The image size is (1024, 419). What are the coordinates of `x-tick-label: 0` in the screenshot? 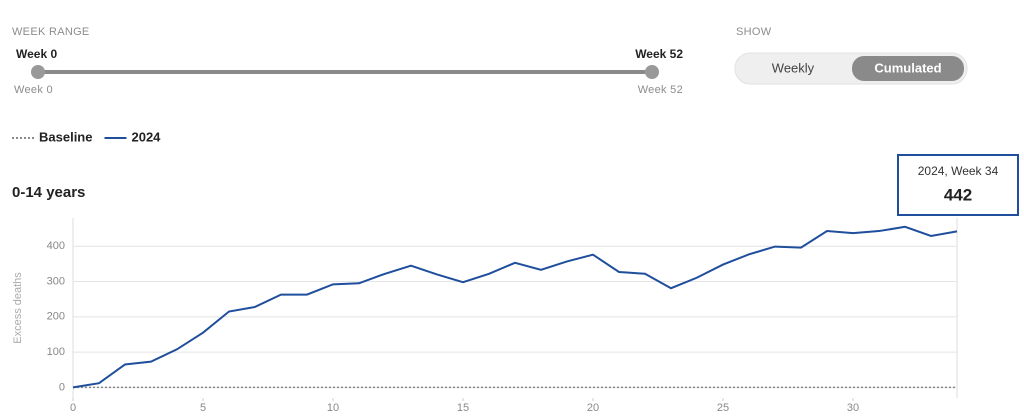 It's located at (73, 408).